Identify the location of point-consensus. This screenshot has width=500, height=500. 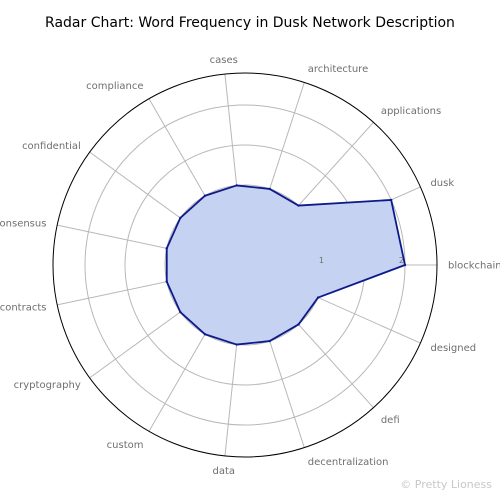
(166, 248).